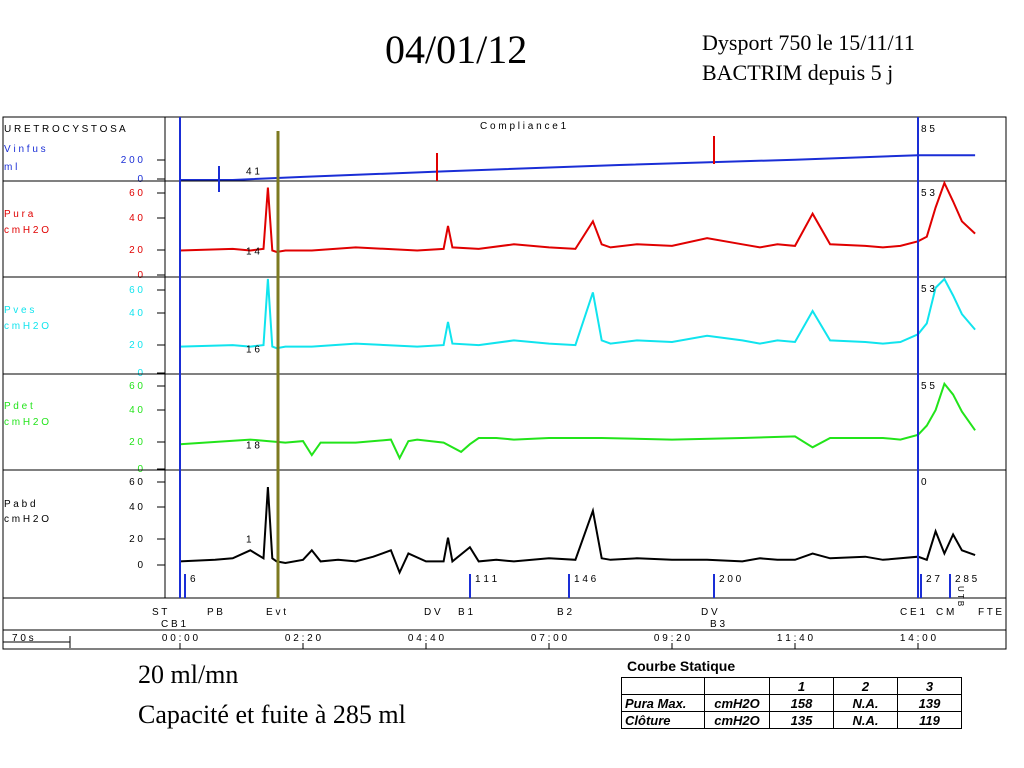 The height and width of the screenshot is (768, 1024). I want to click on volume-marker-label: 1 4 6, so click(585, 579).